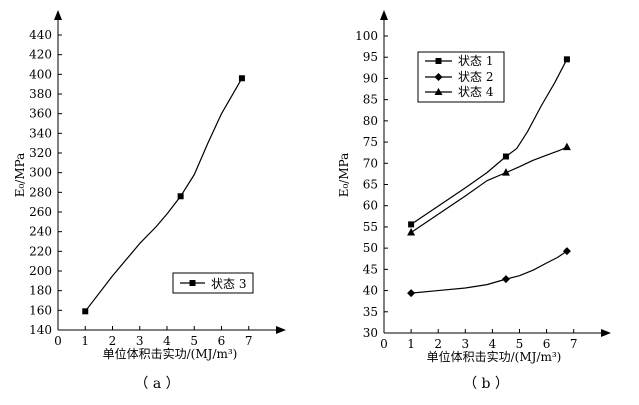  I want to click on chart-a-x-tick-label: 7, so click(249, 341).